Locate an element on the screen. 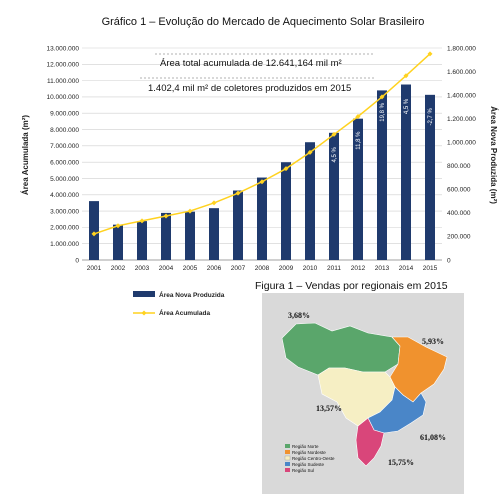 Image resolution: width=500 pixels, height=500 pixels. right-tick-label: 600.000 is located at coordinates (459, 190).